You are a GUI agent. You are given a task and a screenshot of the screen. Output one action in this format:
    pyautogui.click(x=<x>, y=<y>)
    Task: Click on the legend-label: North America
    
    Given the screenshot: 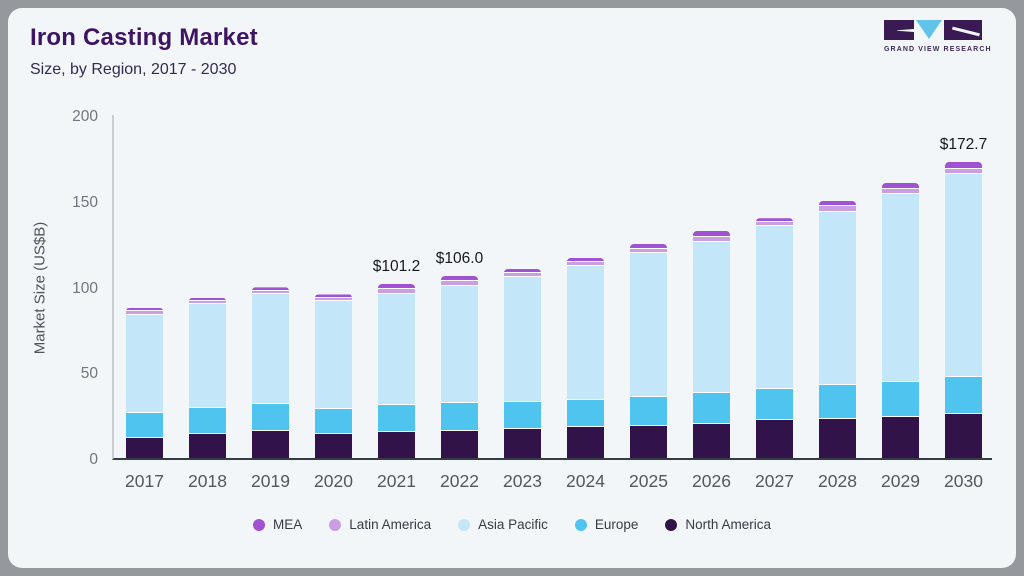 What is the action you would take?
    pyautogui.click(x=728, y=524)
    